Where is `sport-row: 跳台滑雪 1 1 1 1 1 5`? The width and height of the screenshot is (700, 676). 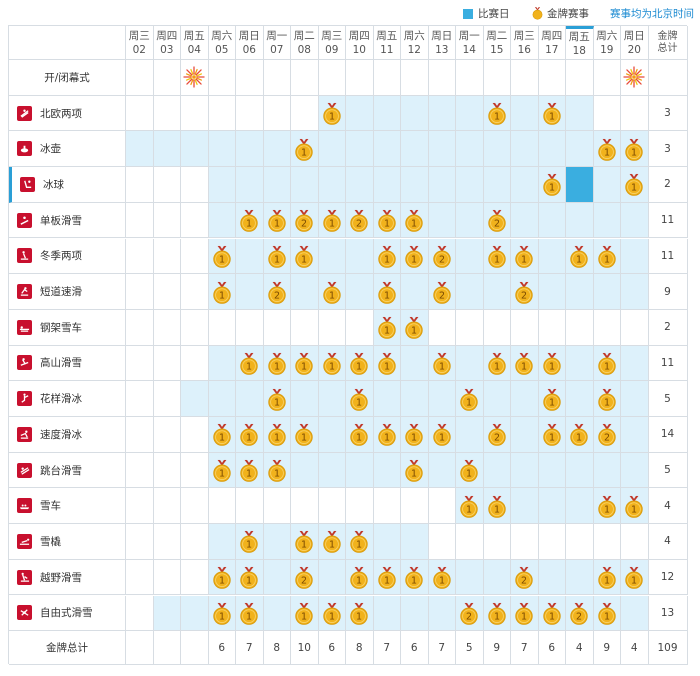
sport-row: 跳台滑雪 1 1 1 1 1 5 is located at coordinates (348, 470).